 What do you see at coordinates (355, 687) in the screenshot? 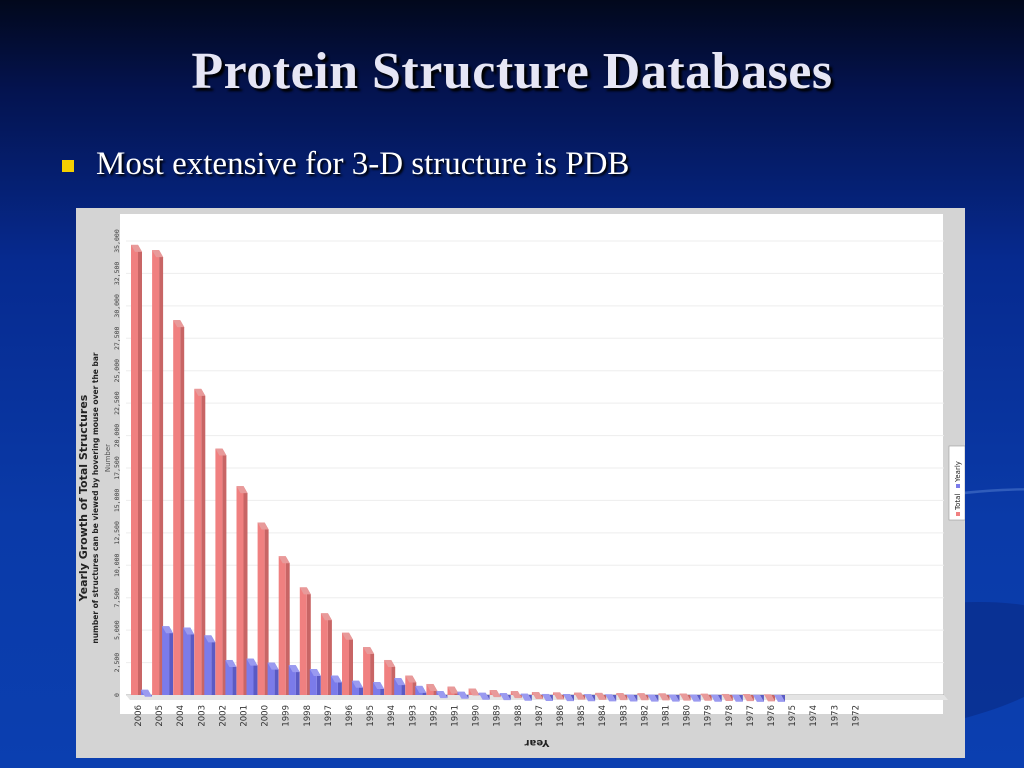
I see `bar-yearly-1996` at bounding box center [355, 687].